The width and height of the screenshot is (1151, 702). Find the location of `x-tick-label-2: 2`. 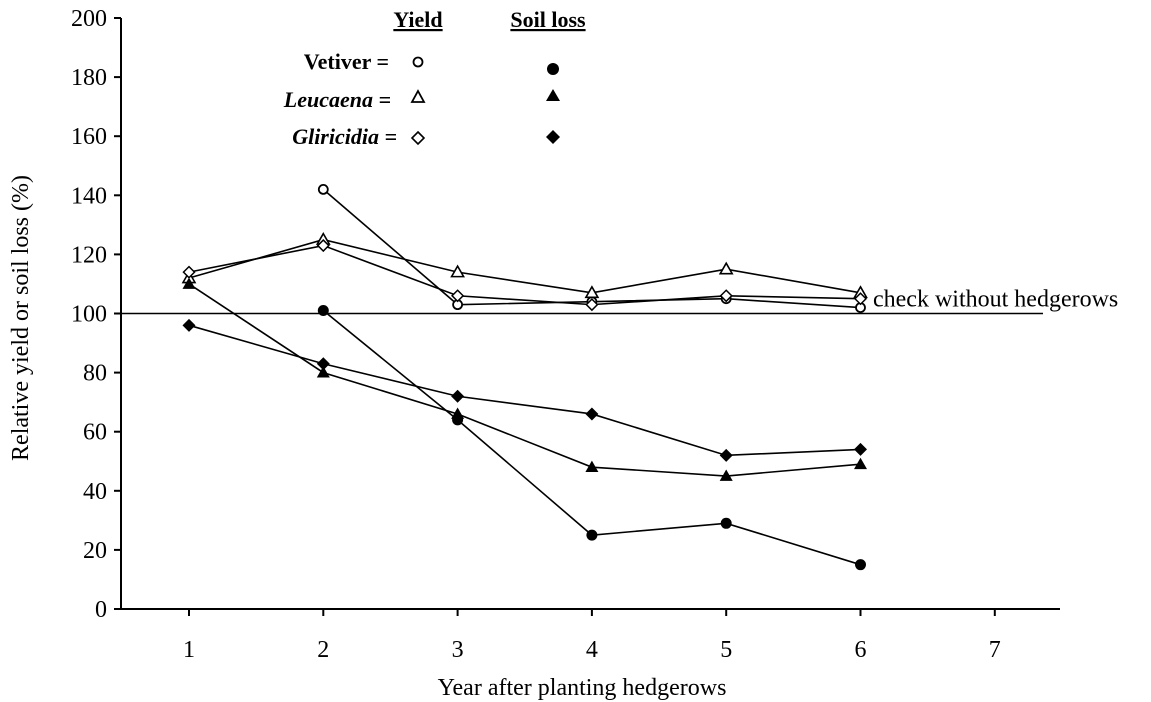

x-tick-label-2: 2 is located at coordinates (323, 650).